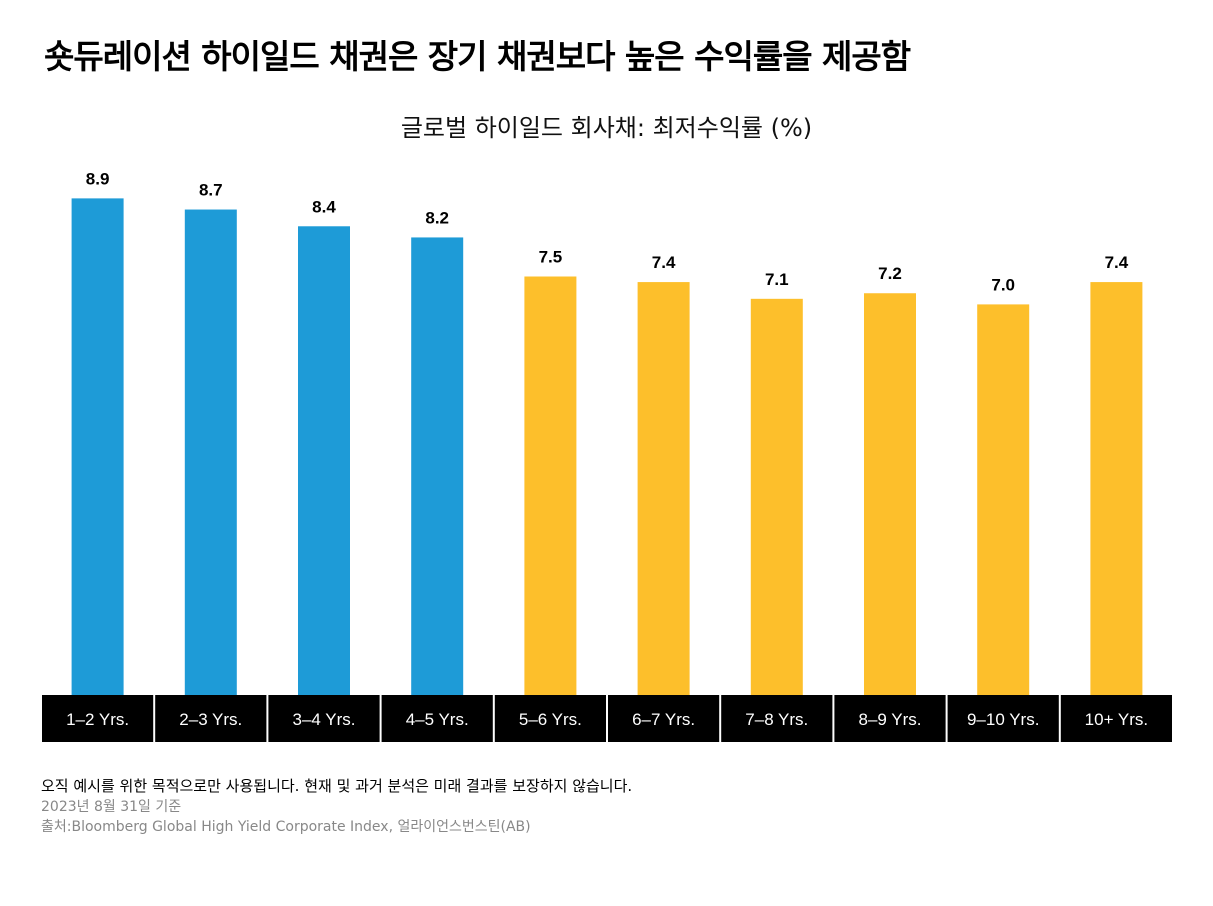 The height and width of the screenshot is (906, 1213). I want to click on page-title: 숏듀레이션 하이일드 채권은 장기 채권보다 높은 수익률을 제공함, so click(477, 56).